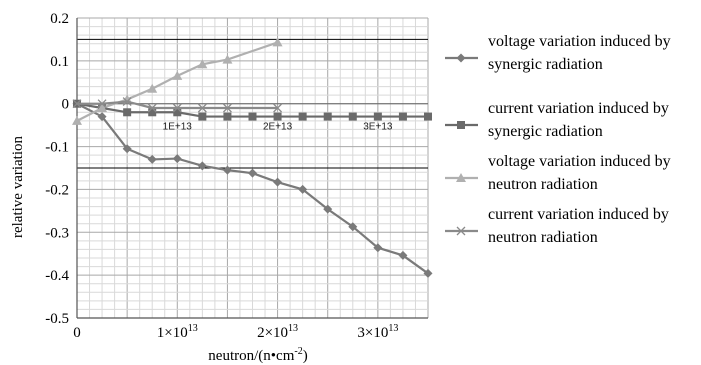 The height and width of the screenshot is (365, 701). What do you see at coordinates (66, 105) in the screenshot?
I see `y-tick-label: 0` at bounding box center [66, 105].